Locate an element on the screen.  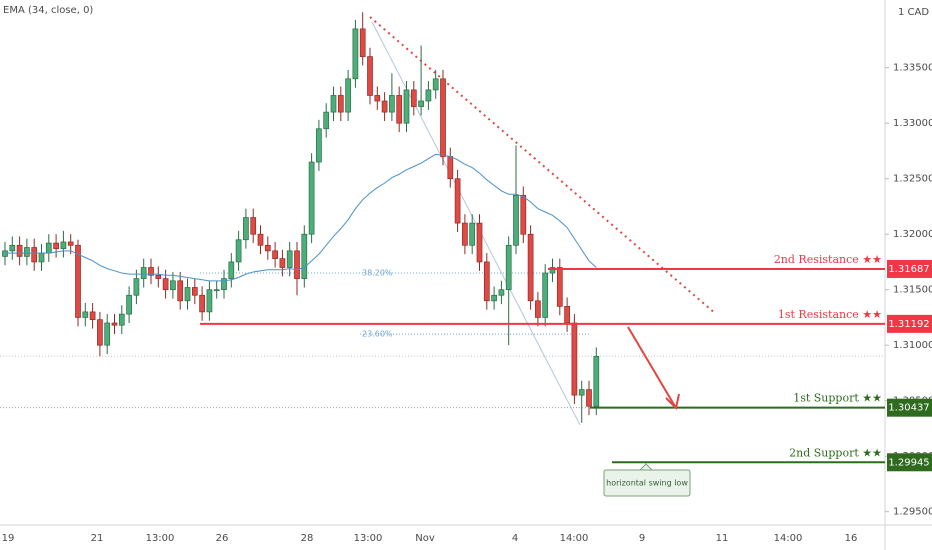
x-tick-label: 26 is located at coordinates (222, 538).